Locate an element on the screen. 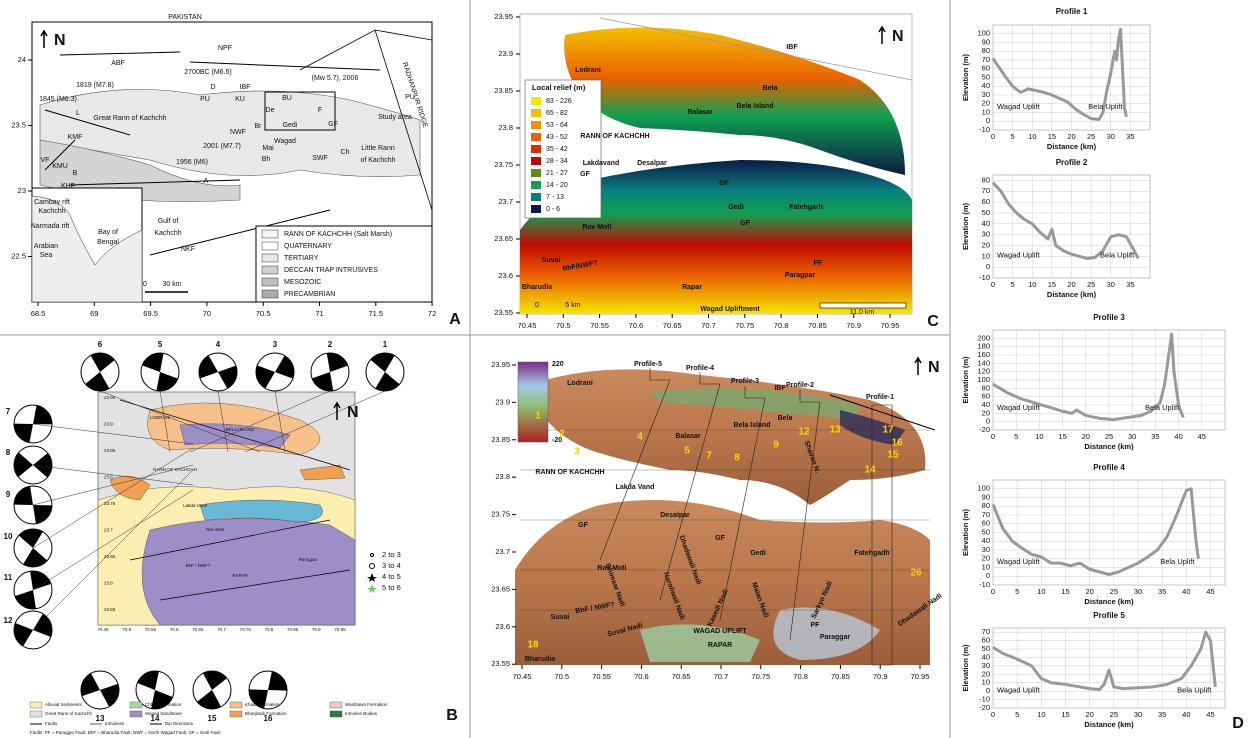 This screenshot has width=1250, height=738. leader-line is located at coordinates (113, 485).